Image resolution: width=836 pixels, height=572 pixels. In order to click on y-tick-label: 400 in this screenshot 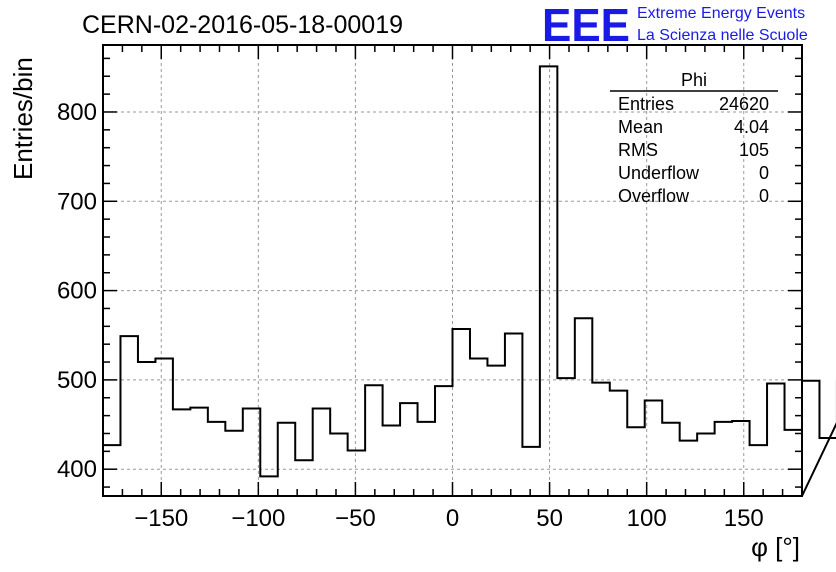, I will do `click(77, 469)`.